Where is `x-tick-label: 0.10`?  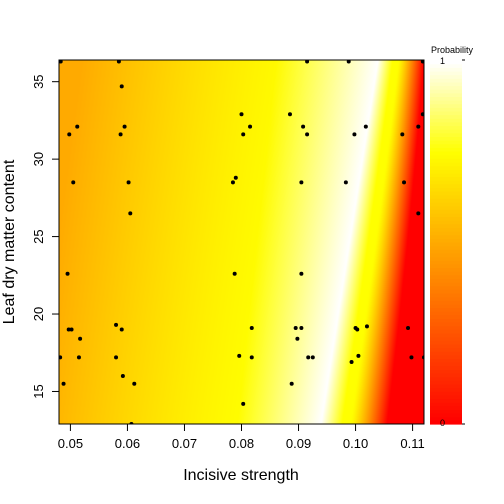 x-tick-label: 0.10 is located at coordinates (355, 443).